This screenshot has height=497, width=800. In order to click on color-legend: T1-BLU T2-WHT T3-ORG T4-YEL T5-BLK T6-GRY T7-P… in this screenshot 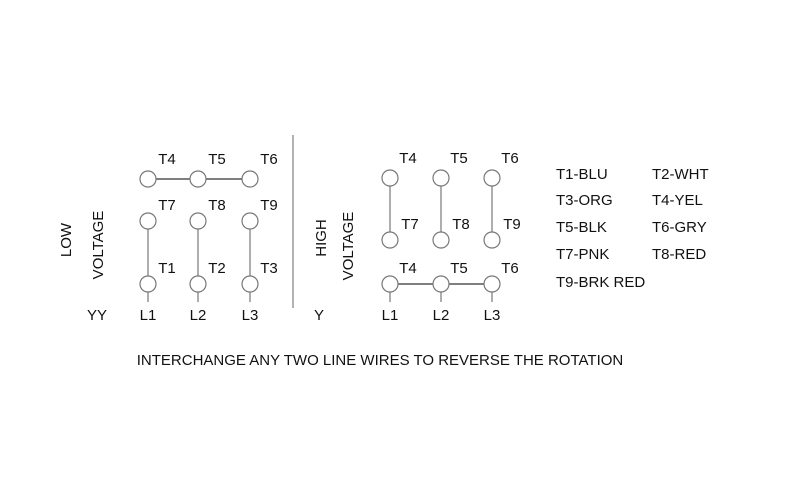, I will do `click(632, 228)`.